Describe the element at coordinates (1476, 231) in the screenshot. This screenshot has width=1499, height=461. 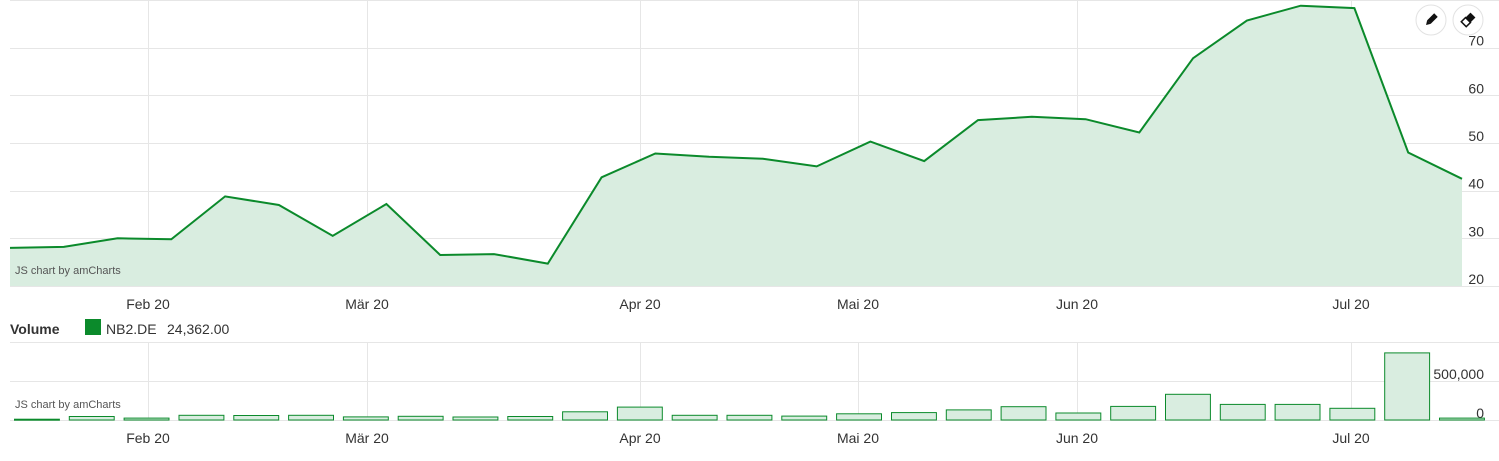
I see `price-y-tick-label: 30` at that location.